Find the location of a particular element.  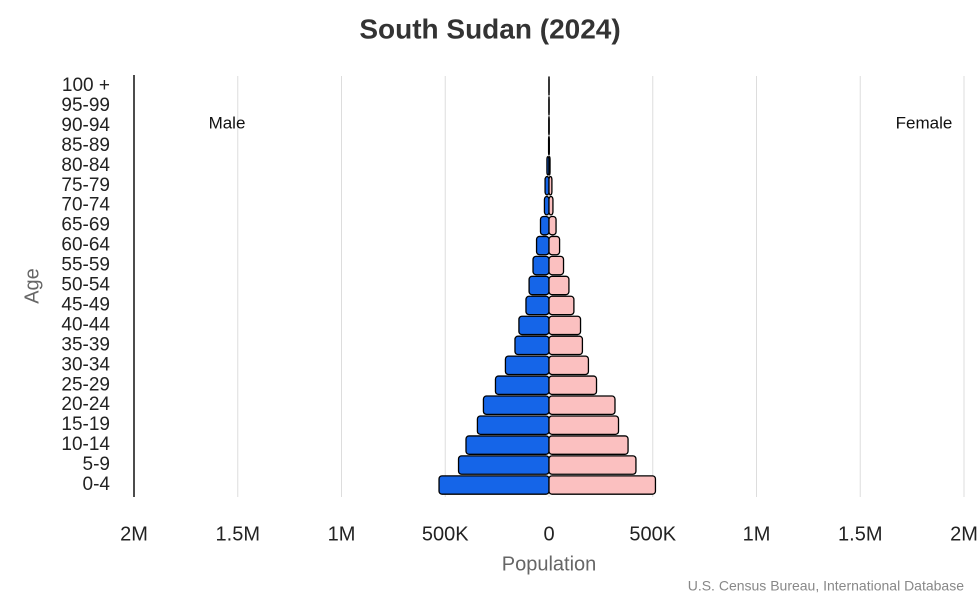

y-tick-label: 55-59 is located at coordinates (85, 265).